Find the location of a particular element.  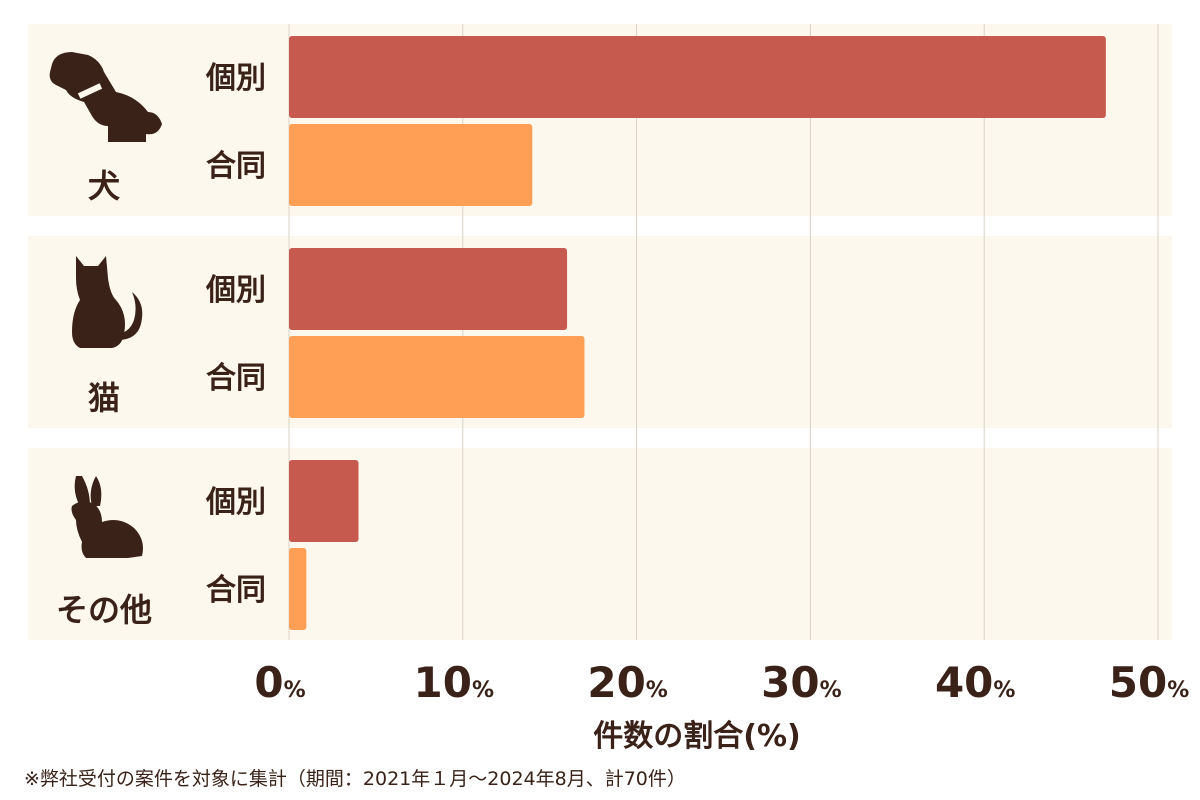

footnote: ※弊社受付の案件を対象に集計（期間：2021年１月～2024年8月、計70件） is located at coordinates (355, 779).